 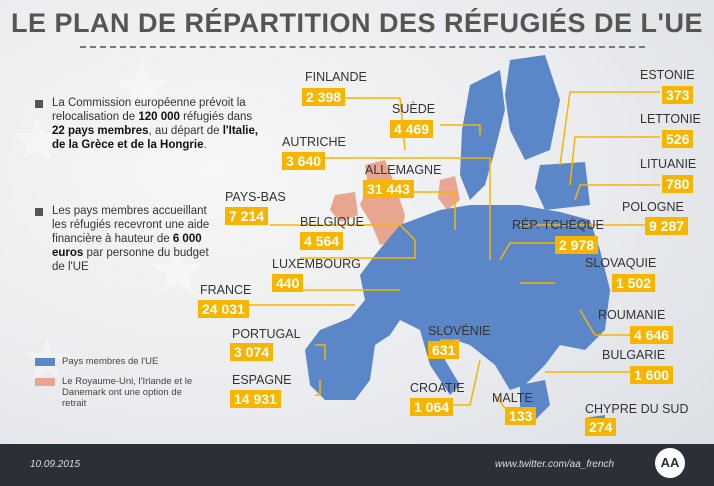 I want to click on country-value-portugal: 3 074, so click(x=252, y=352).